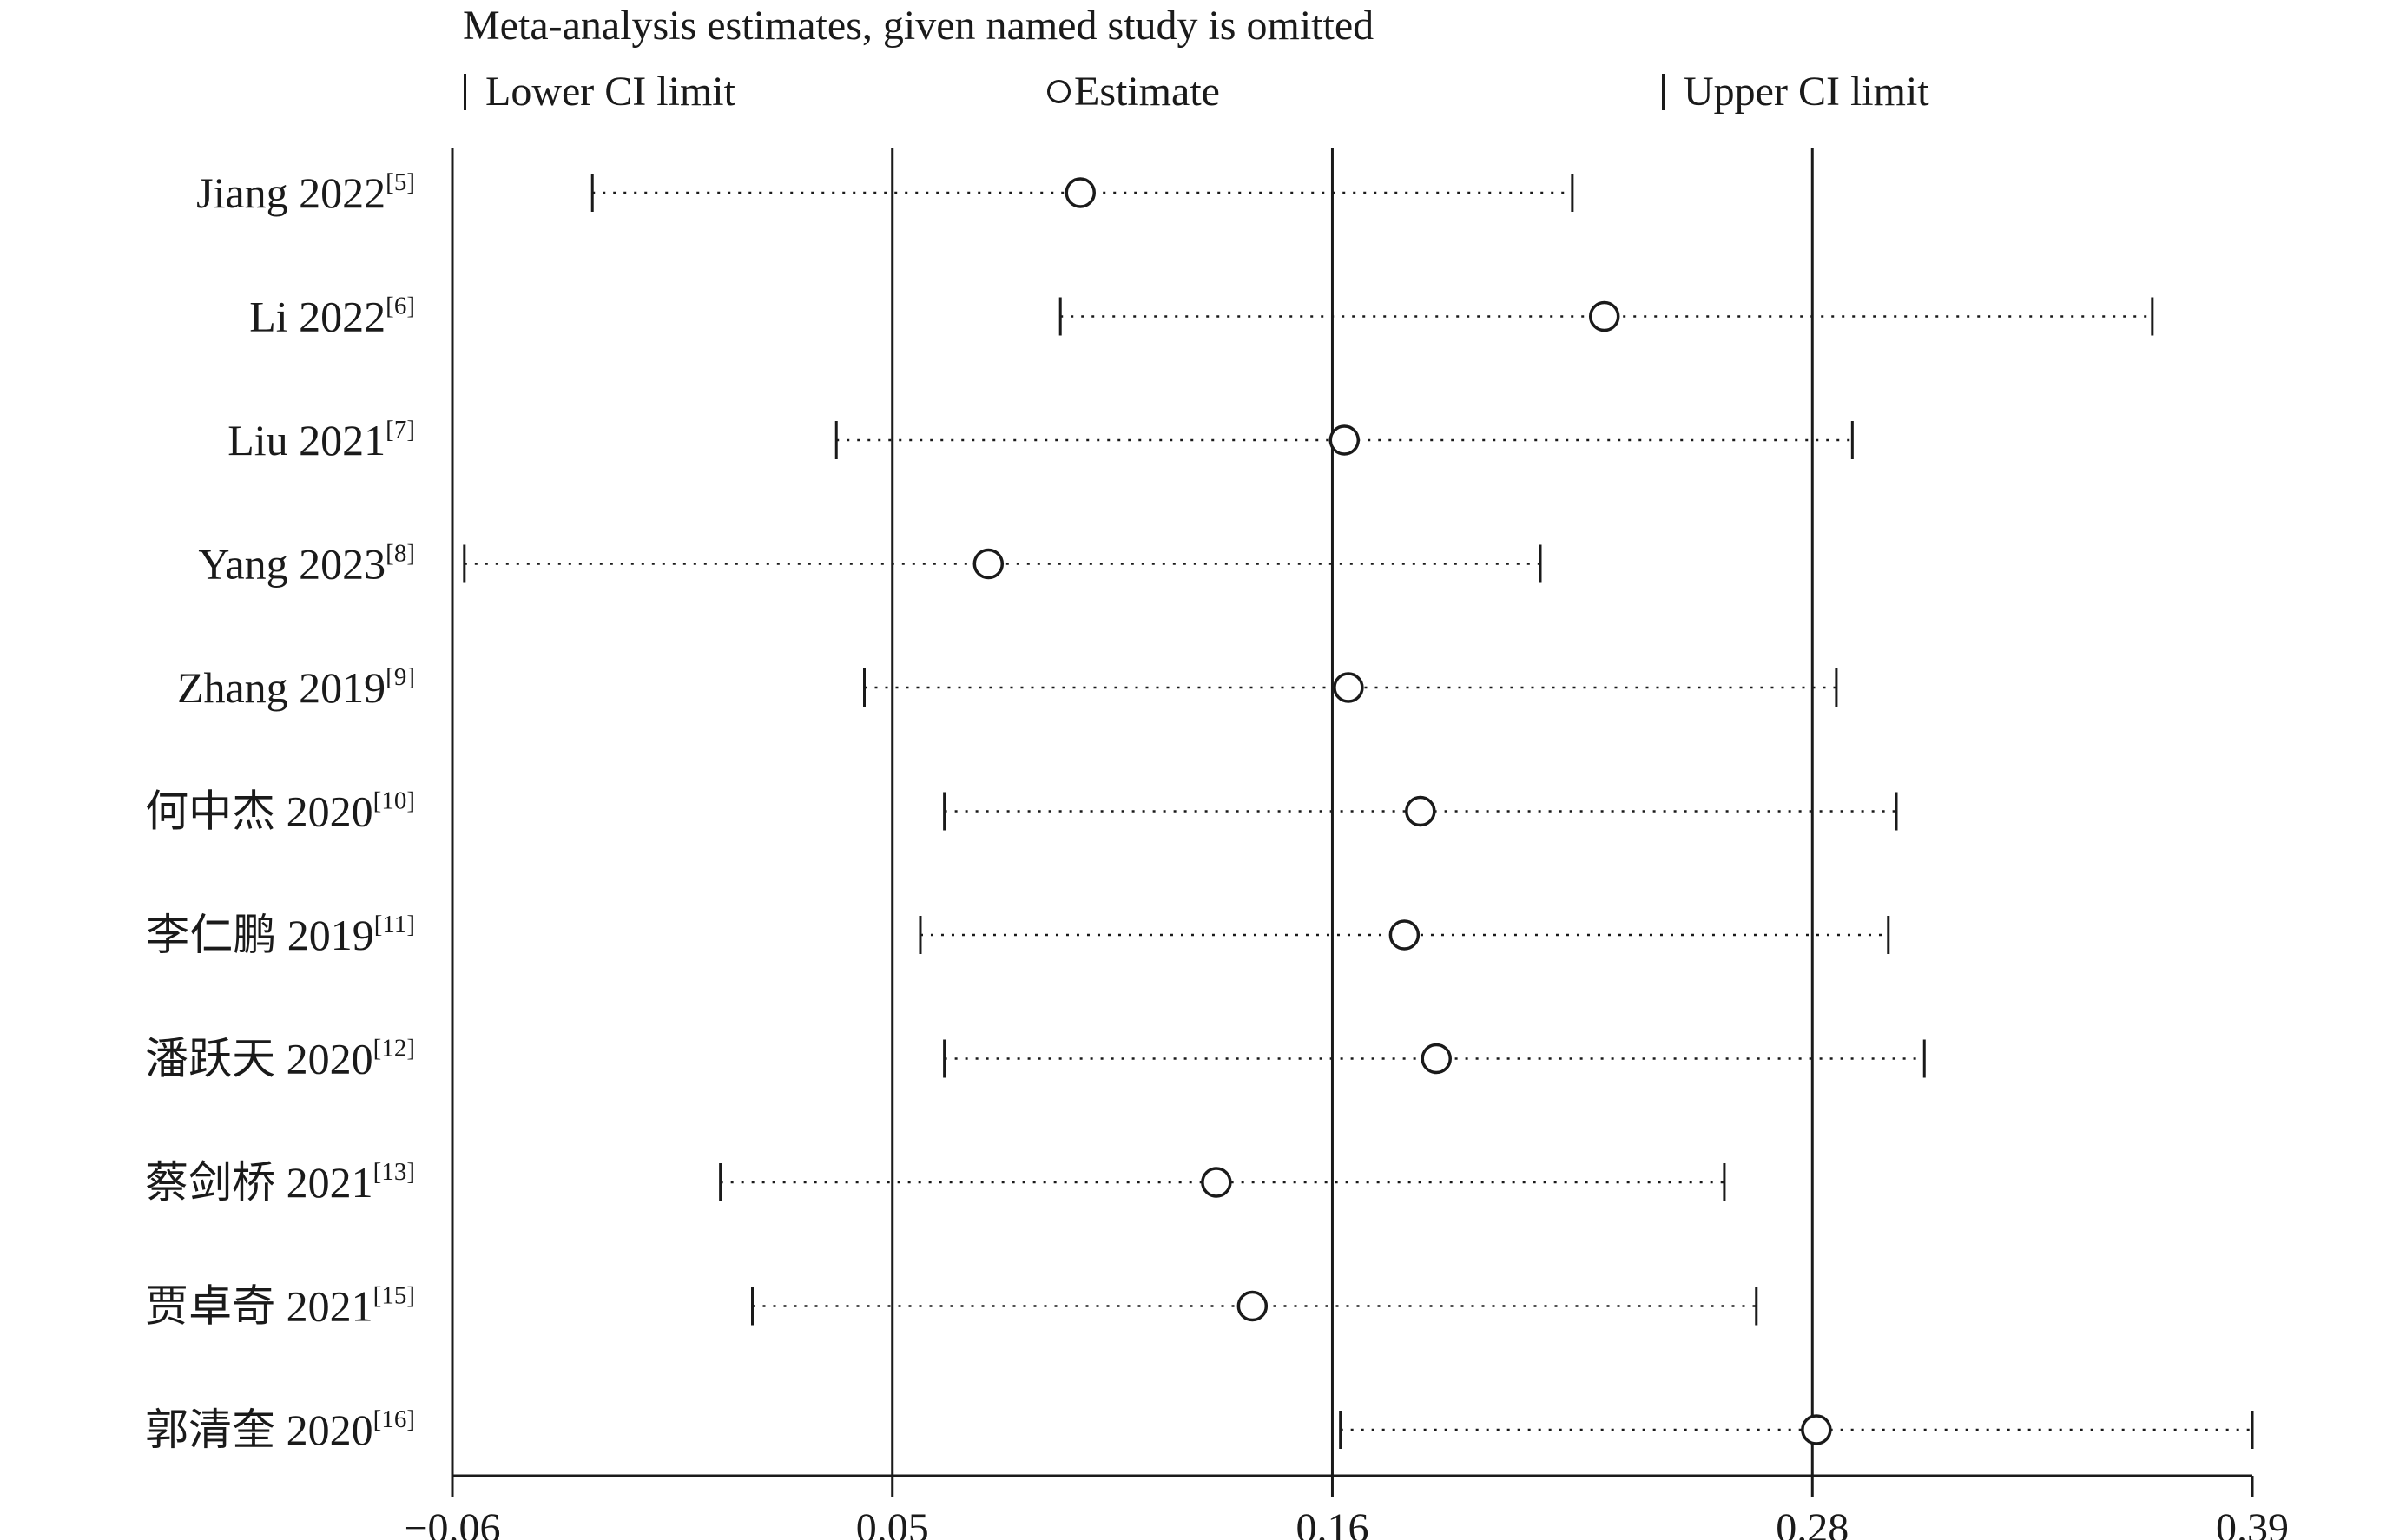 The height and width of the screenshot is (1540, 2393). I want to click on study-label-6: 李仁鹏 2019[11], so click(281, 935).